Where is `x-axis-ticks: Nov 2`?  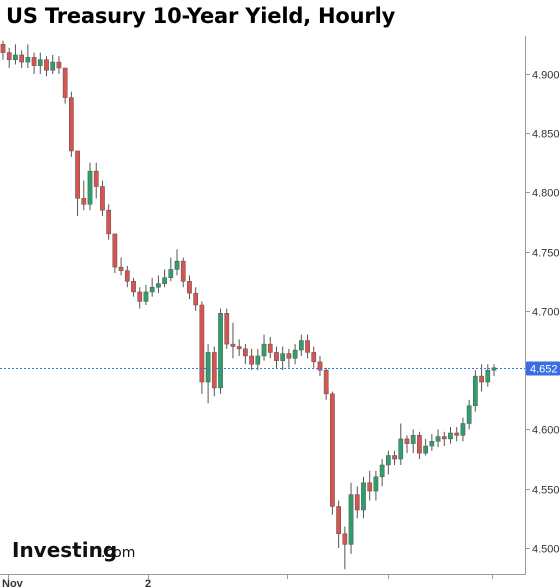 x-axis-ticks: Nov 2 is located at coordinates (247, 581).